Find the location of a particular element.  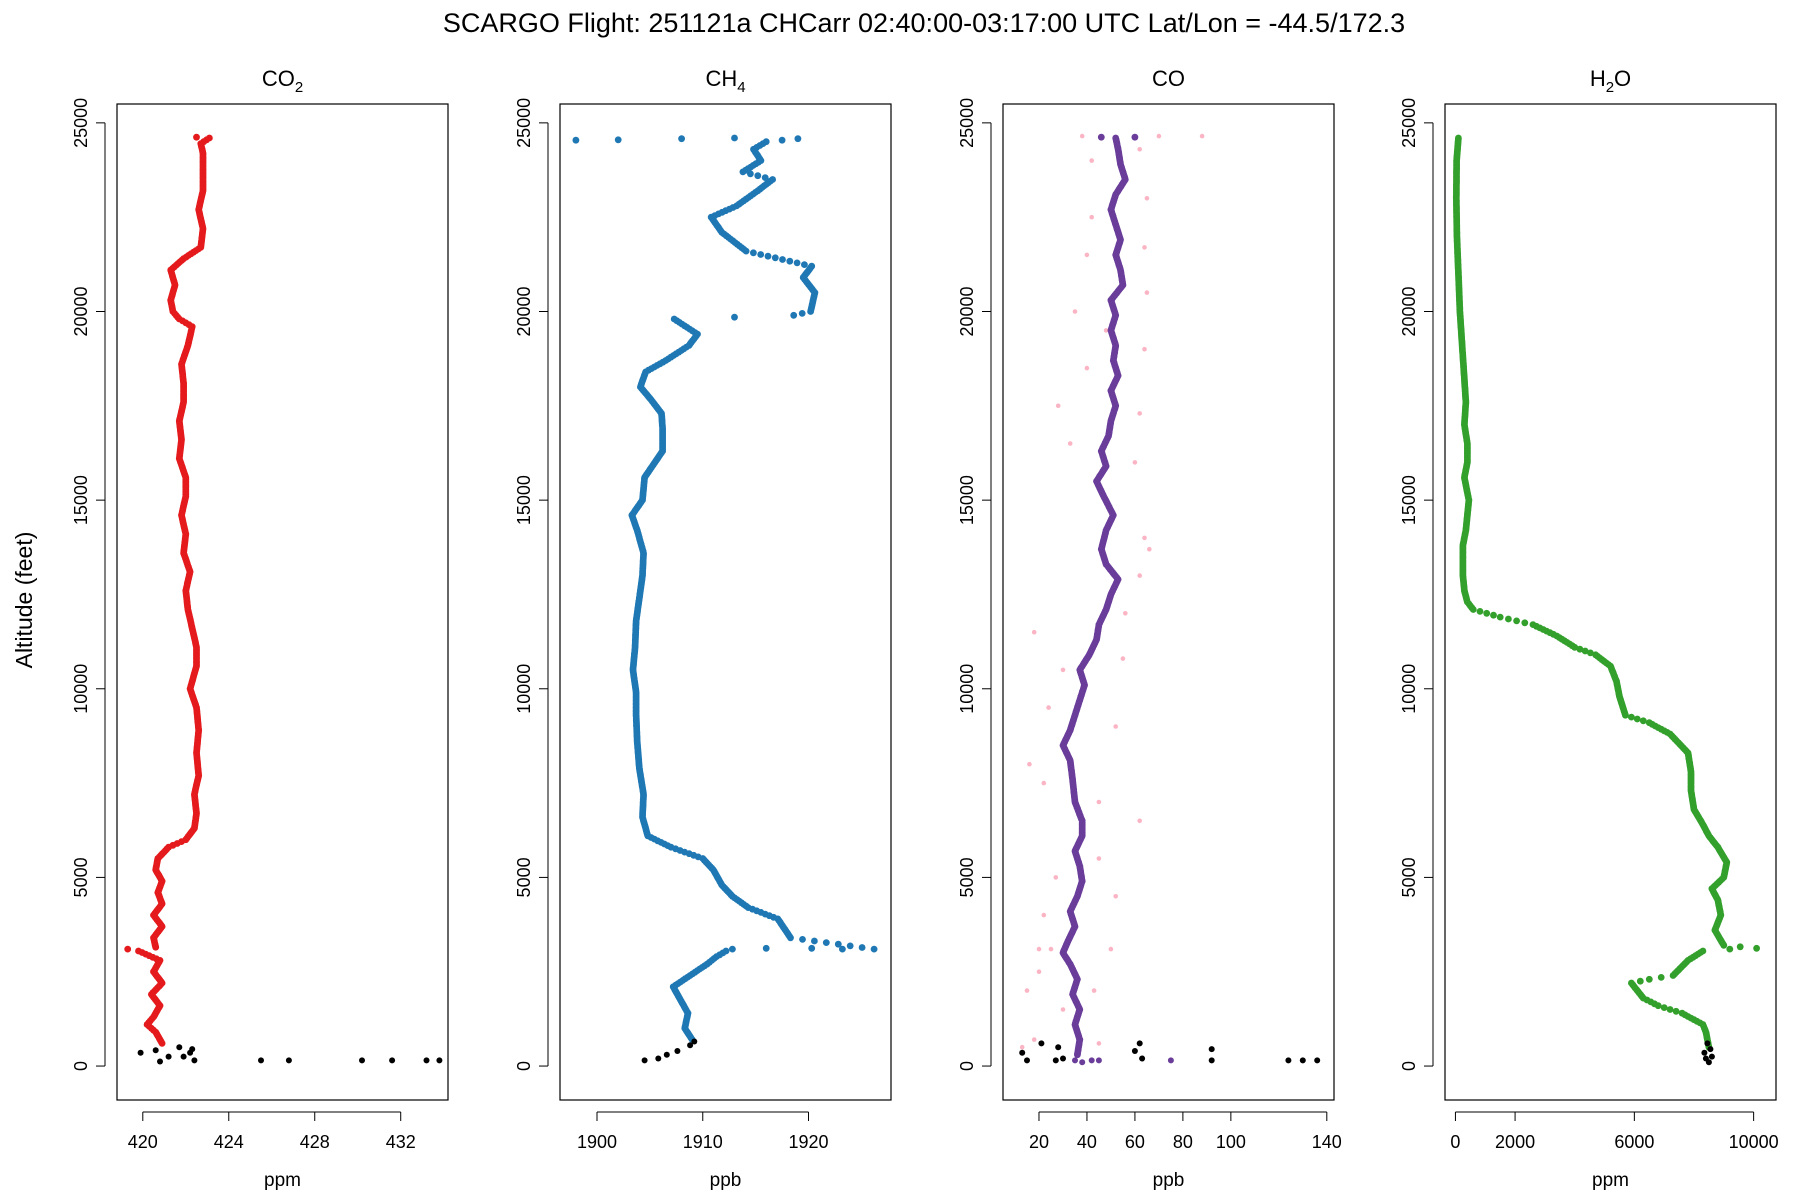

series-near-surface-co is located at coordinates (1123, 1061).